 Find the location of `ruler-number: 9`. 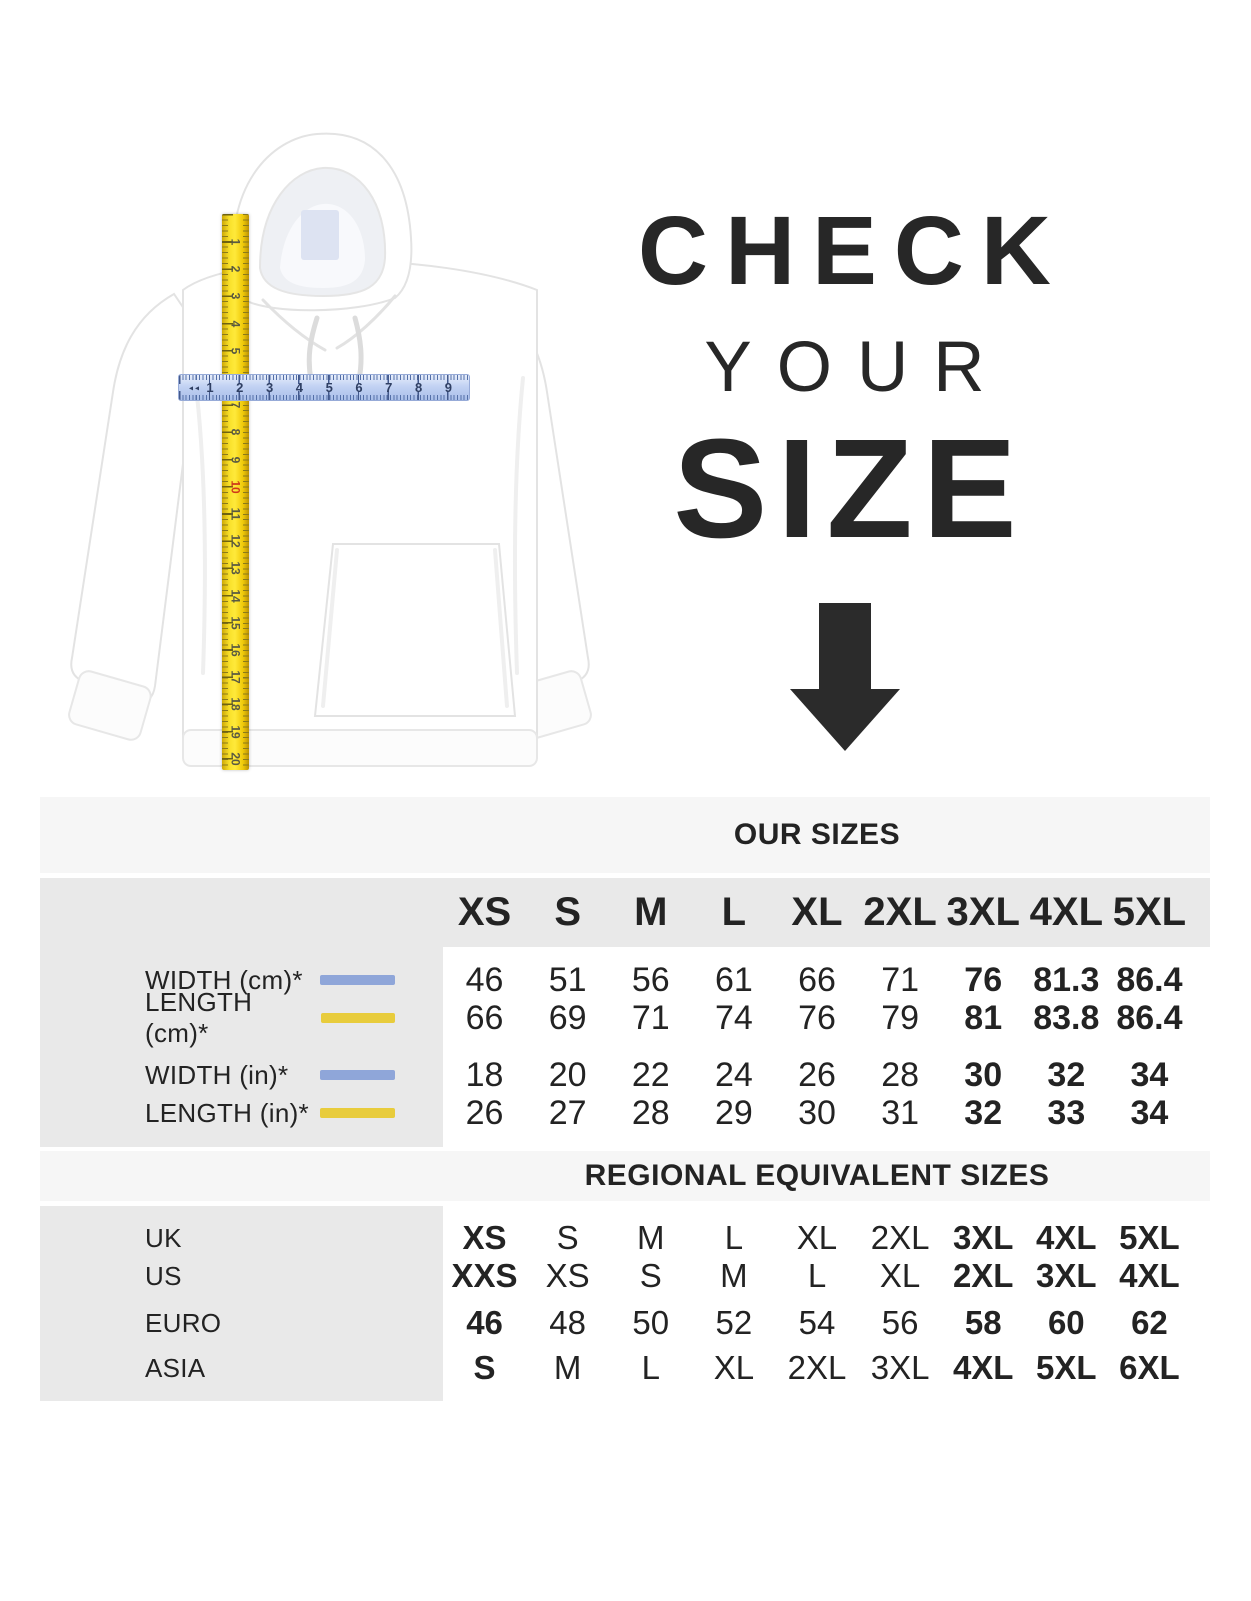

ruler-number: 9 is located at coordinates (448, 387).